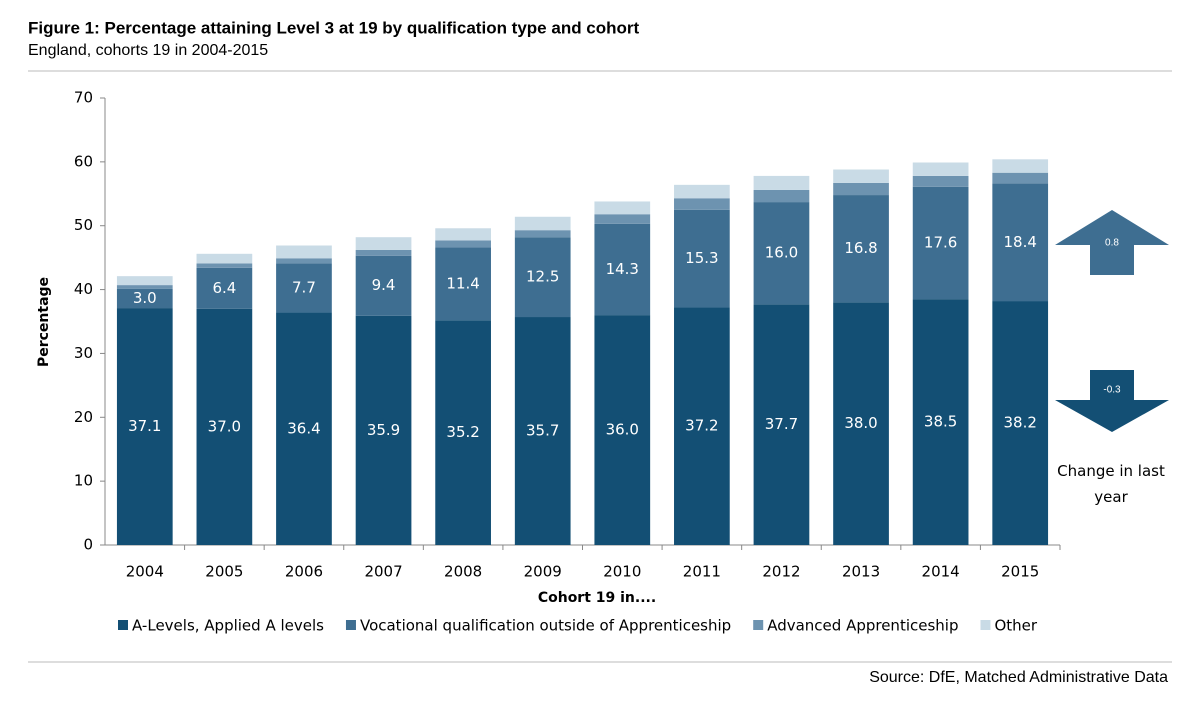 This screenshot has height=720, width=1200. I want to click on change-label: -0.3, so click(1112, 390).